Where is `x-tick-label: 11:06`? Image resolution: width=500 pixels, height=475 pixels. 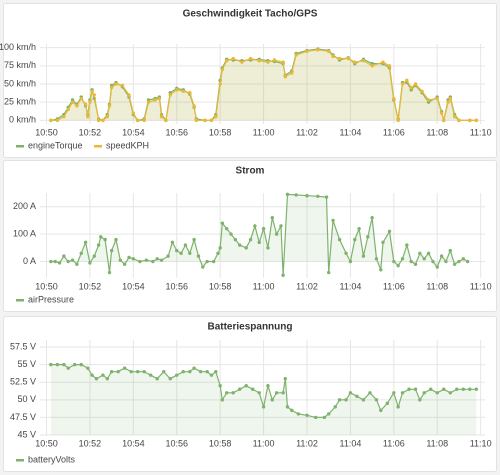 x-tick-label: 11:06 is located at coordinates (394, 443).